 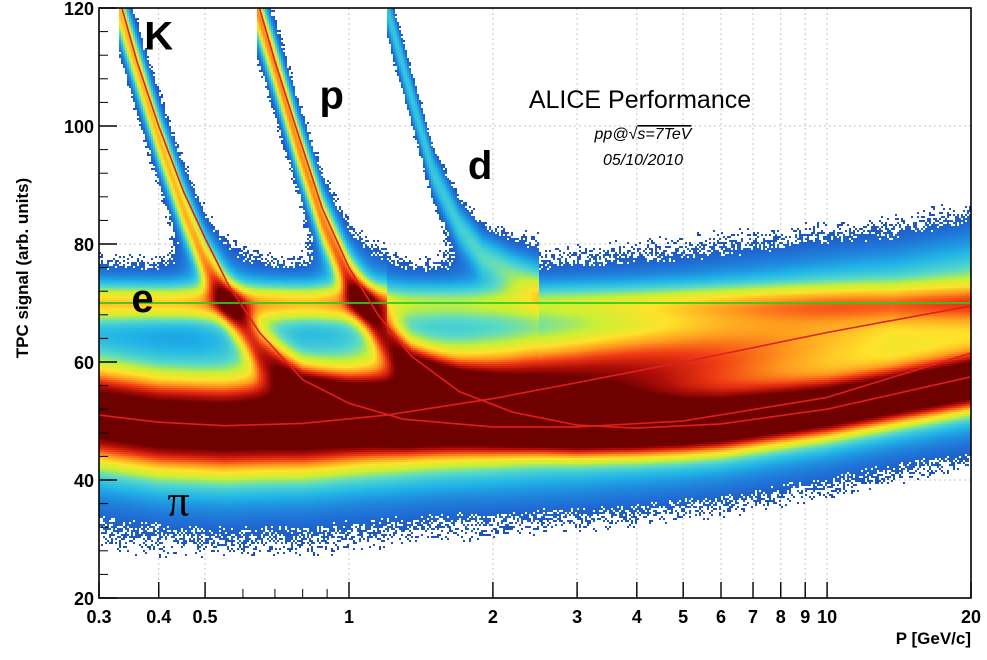 I want to click on y-tick-label: 120, so click(x=79, y=9).